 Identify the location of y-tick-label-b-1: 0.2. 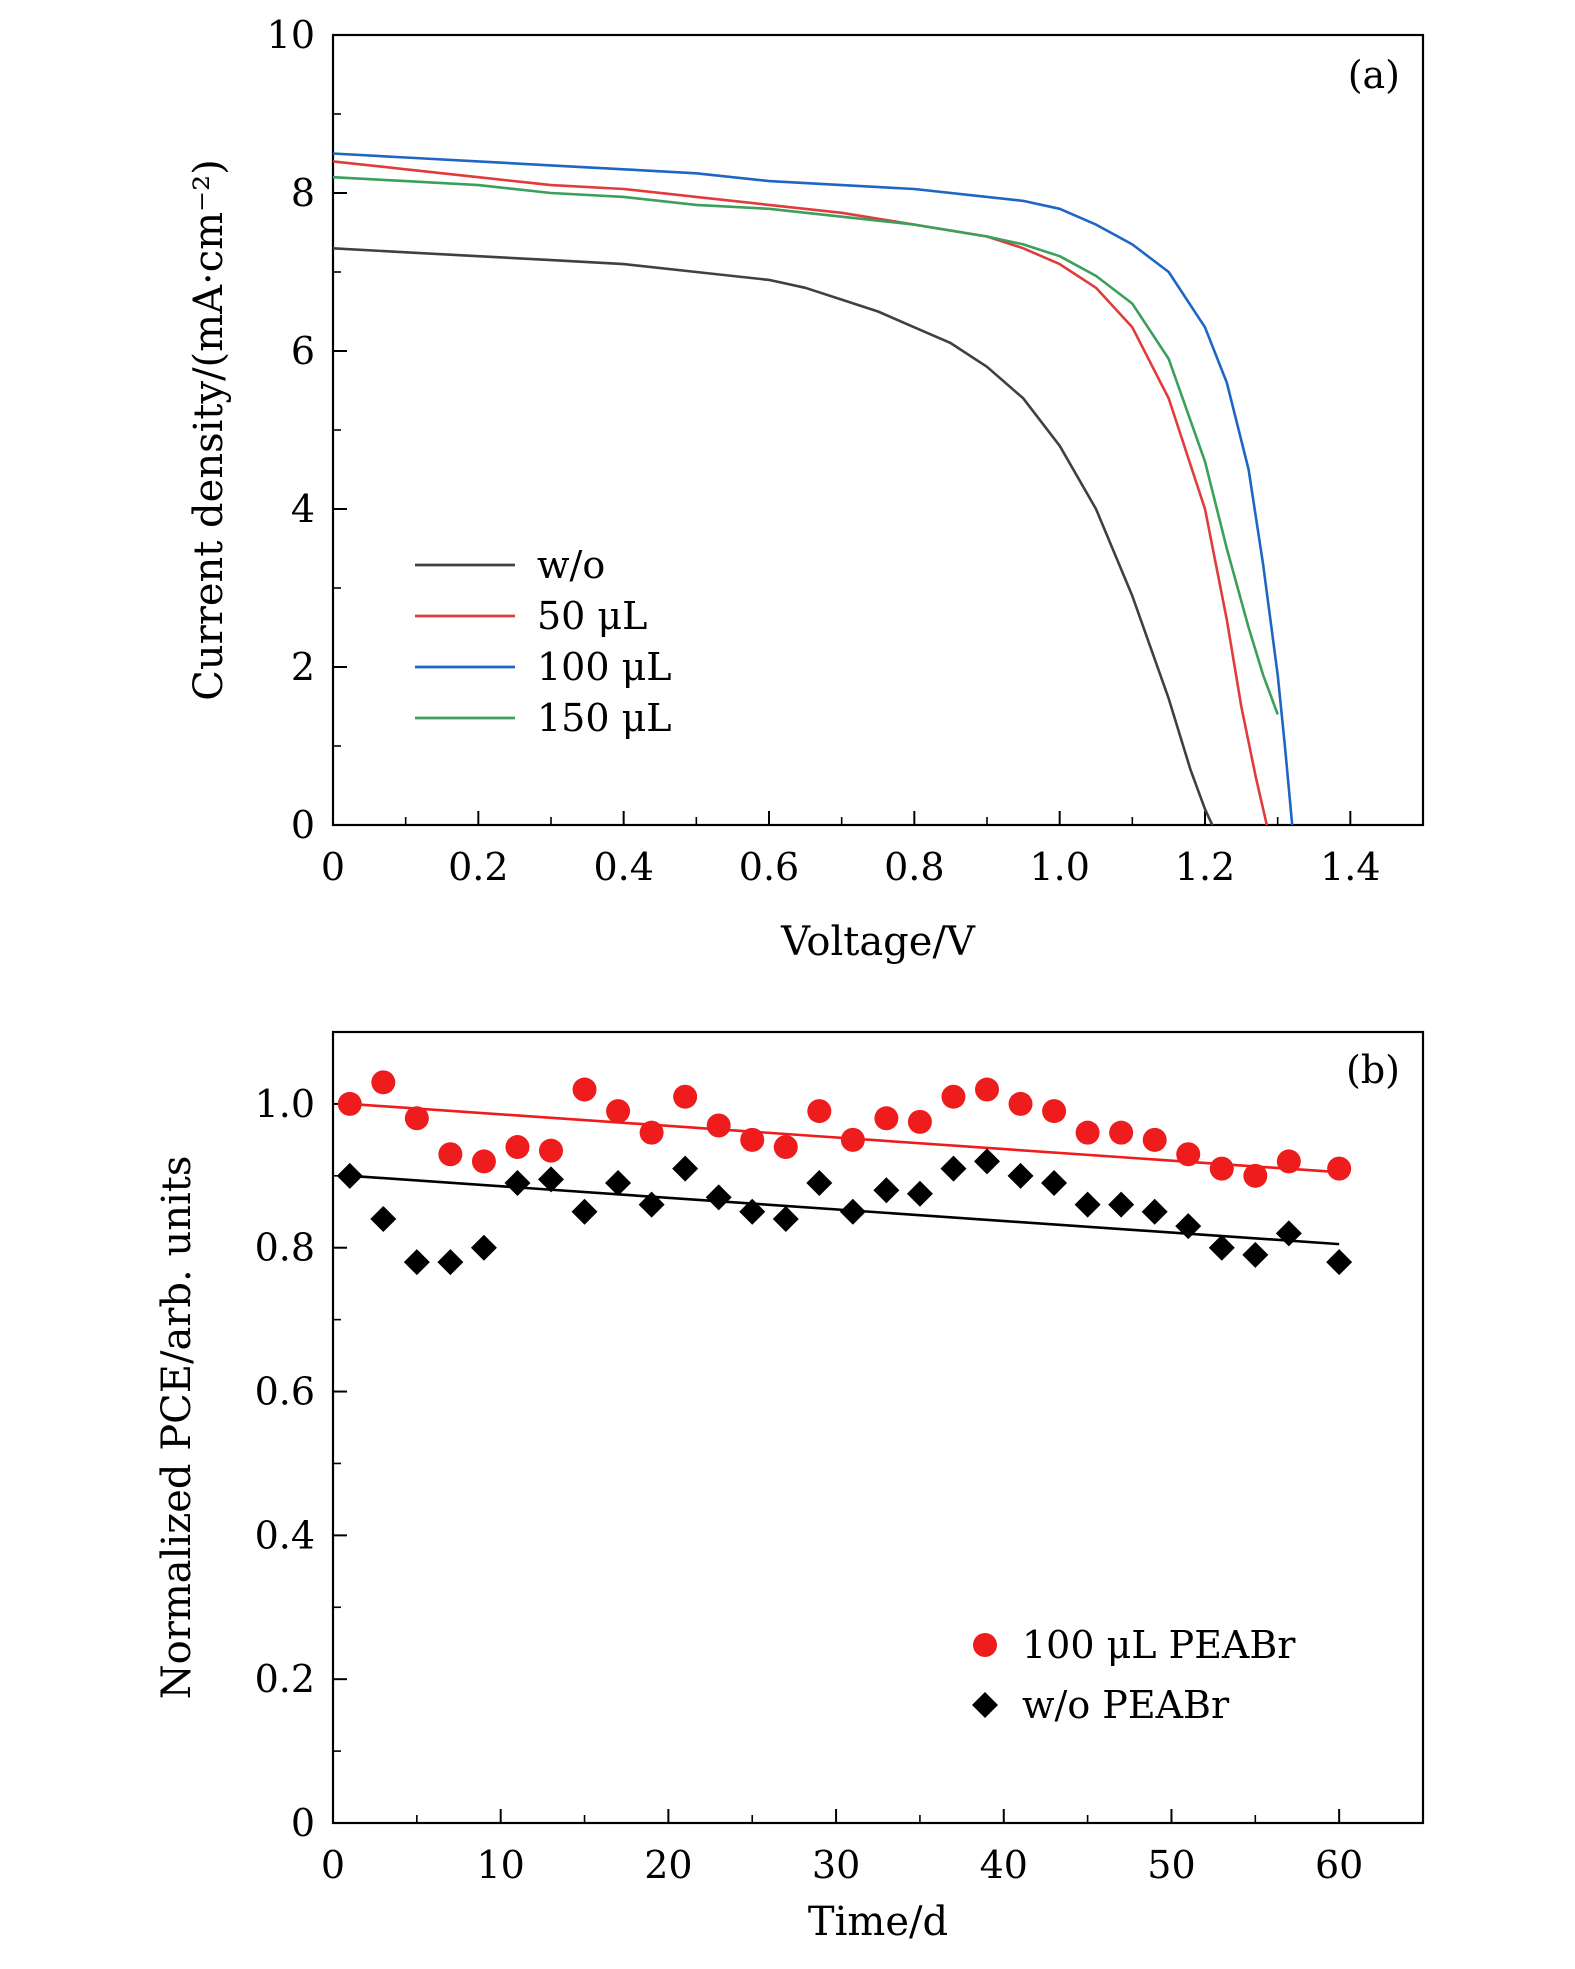
(285, 1679).